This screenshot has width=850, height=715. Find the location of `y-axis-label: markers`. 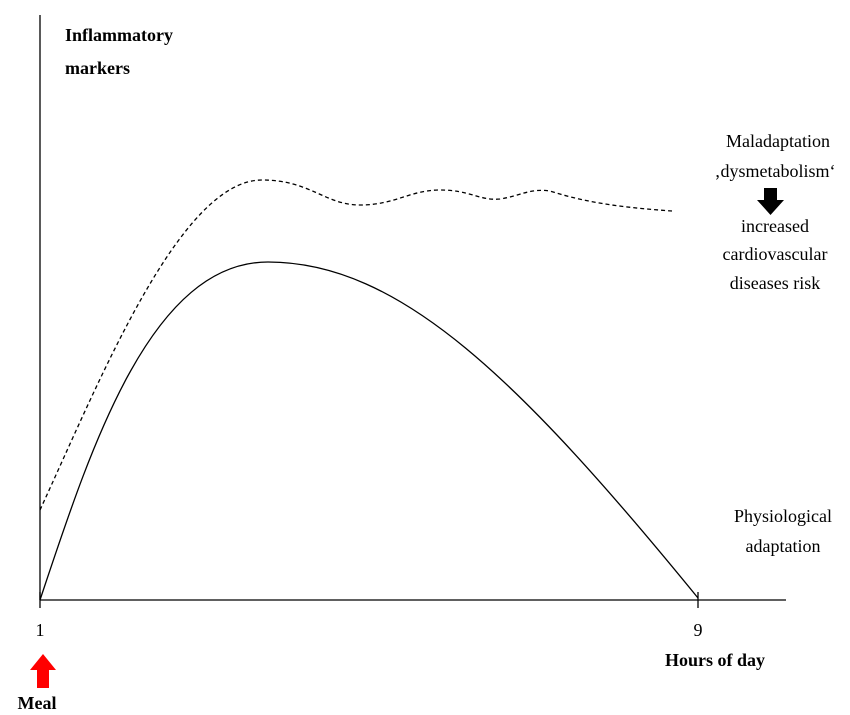

y-axis-label: markers is located at coordinates (97, 68).